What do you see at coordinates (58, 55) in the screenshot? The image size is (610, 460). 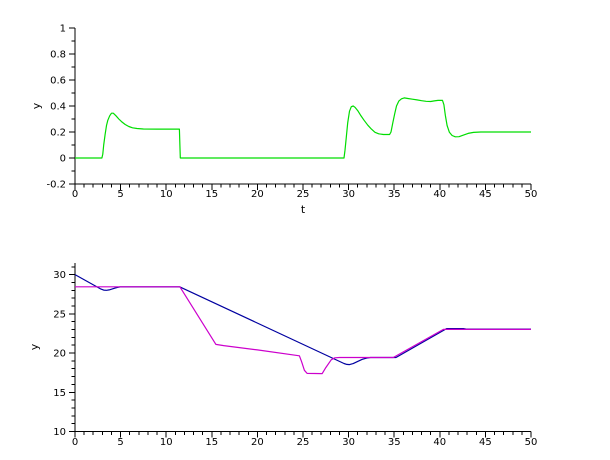 I see `y-tick-label: 0.8` at bounding box center [58, 55].